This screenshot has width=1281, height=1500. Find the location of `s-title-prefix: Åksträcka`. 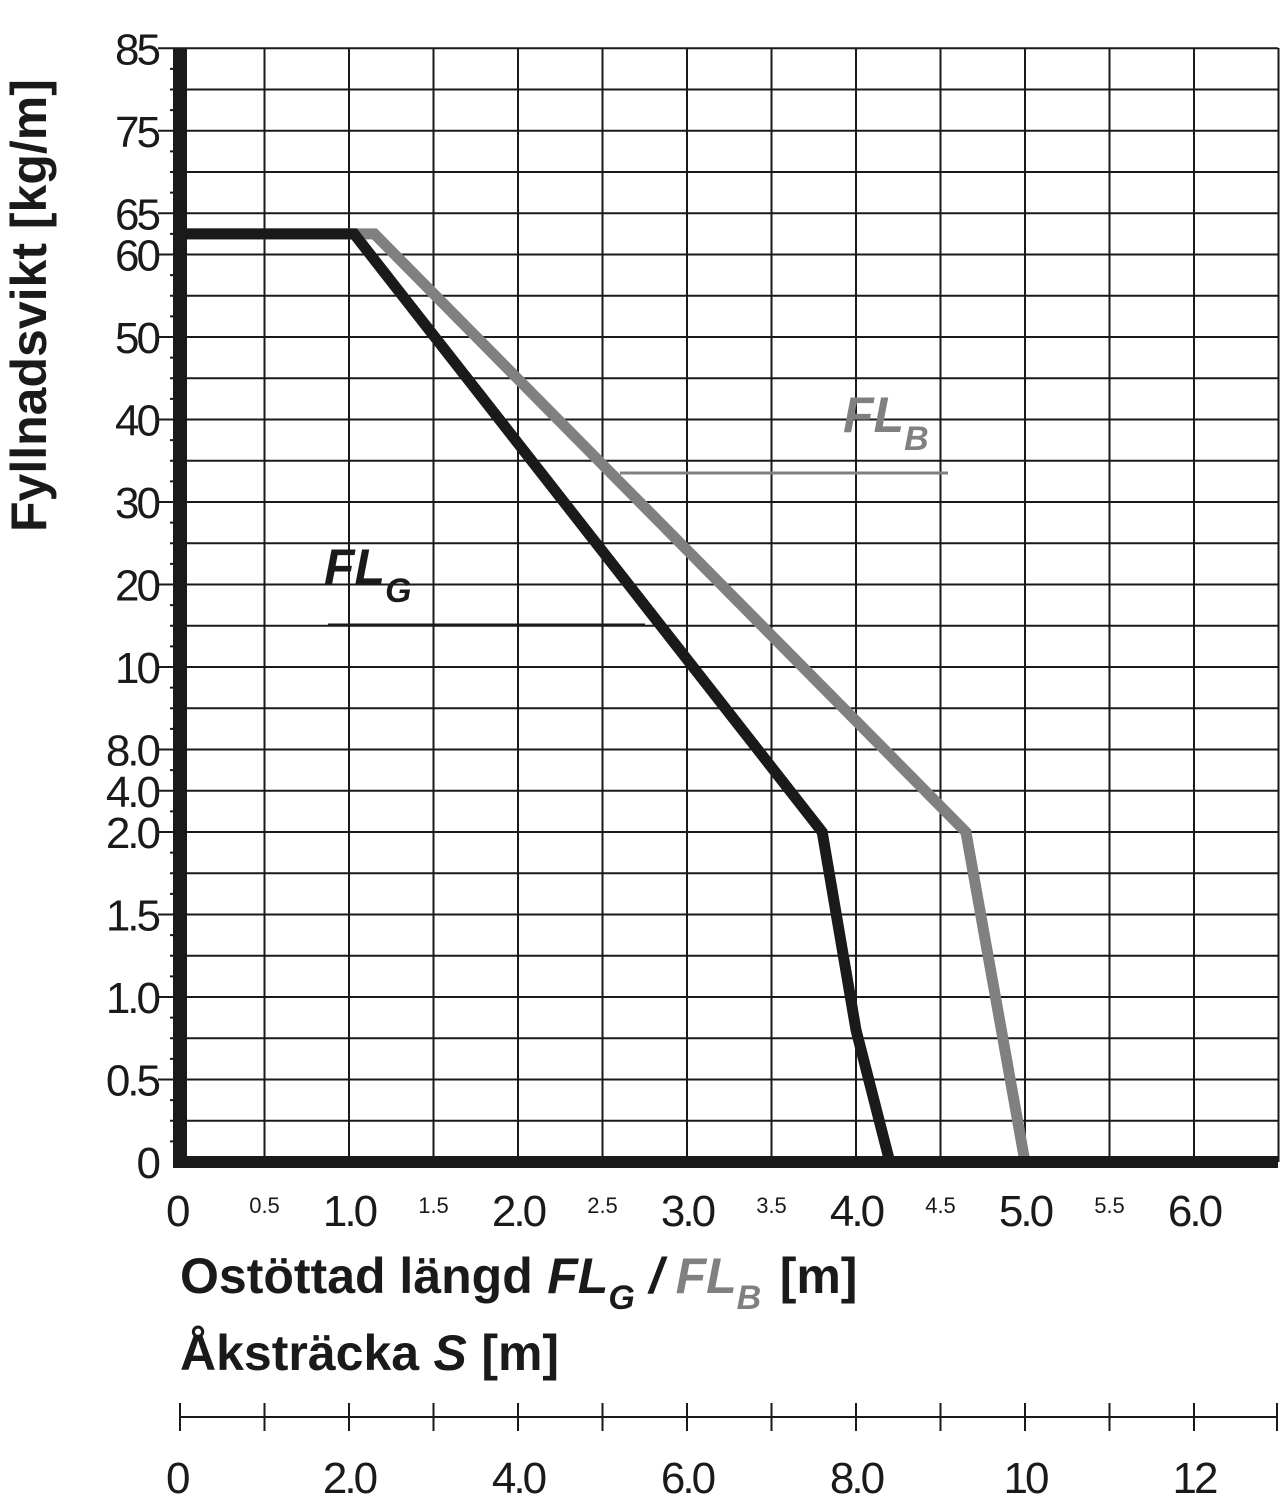

s-title-prefix: Åksträcka is located at coordinates (300, 1353).